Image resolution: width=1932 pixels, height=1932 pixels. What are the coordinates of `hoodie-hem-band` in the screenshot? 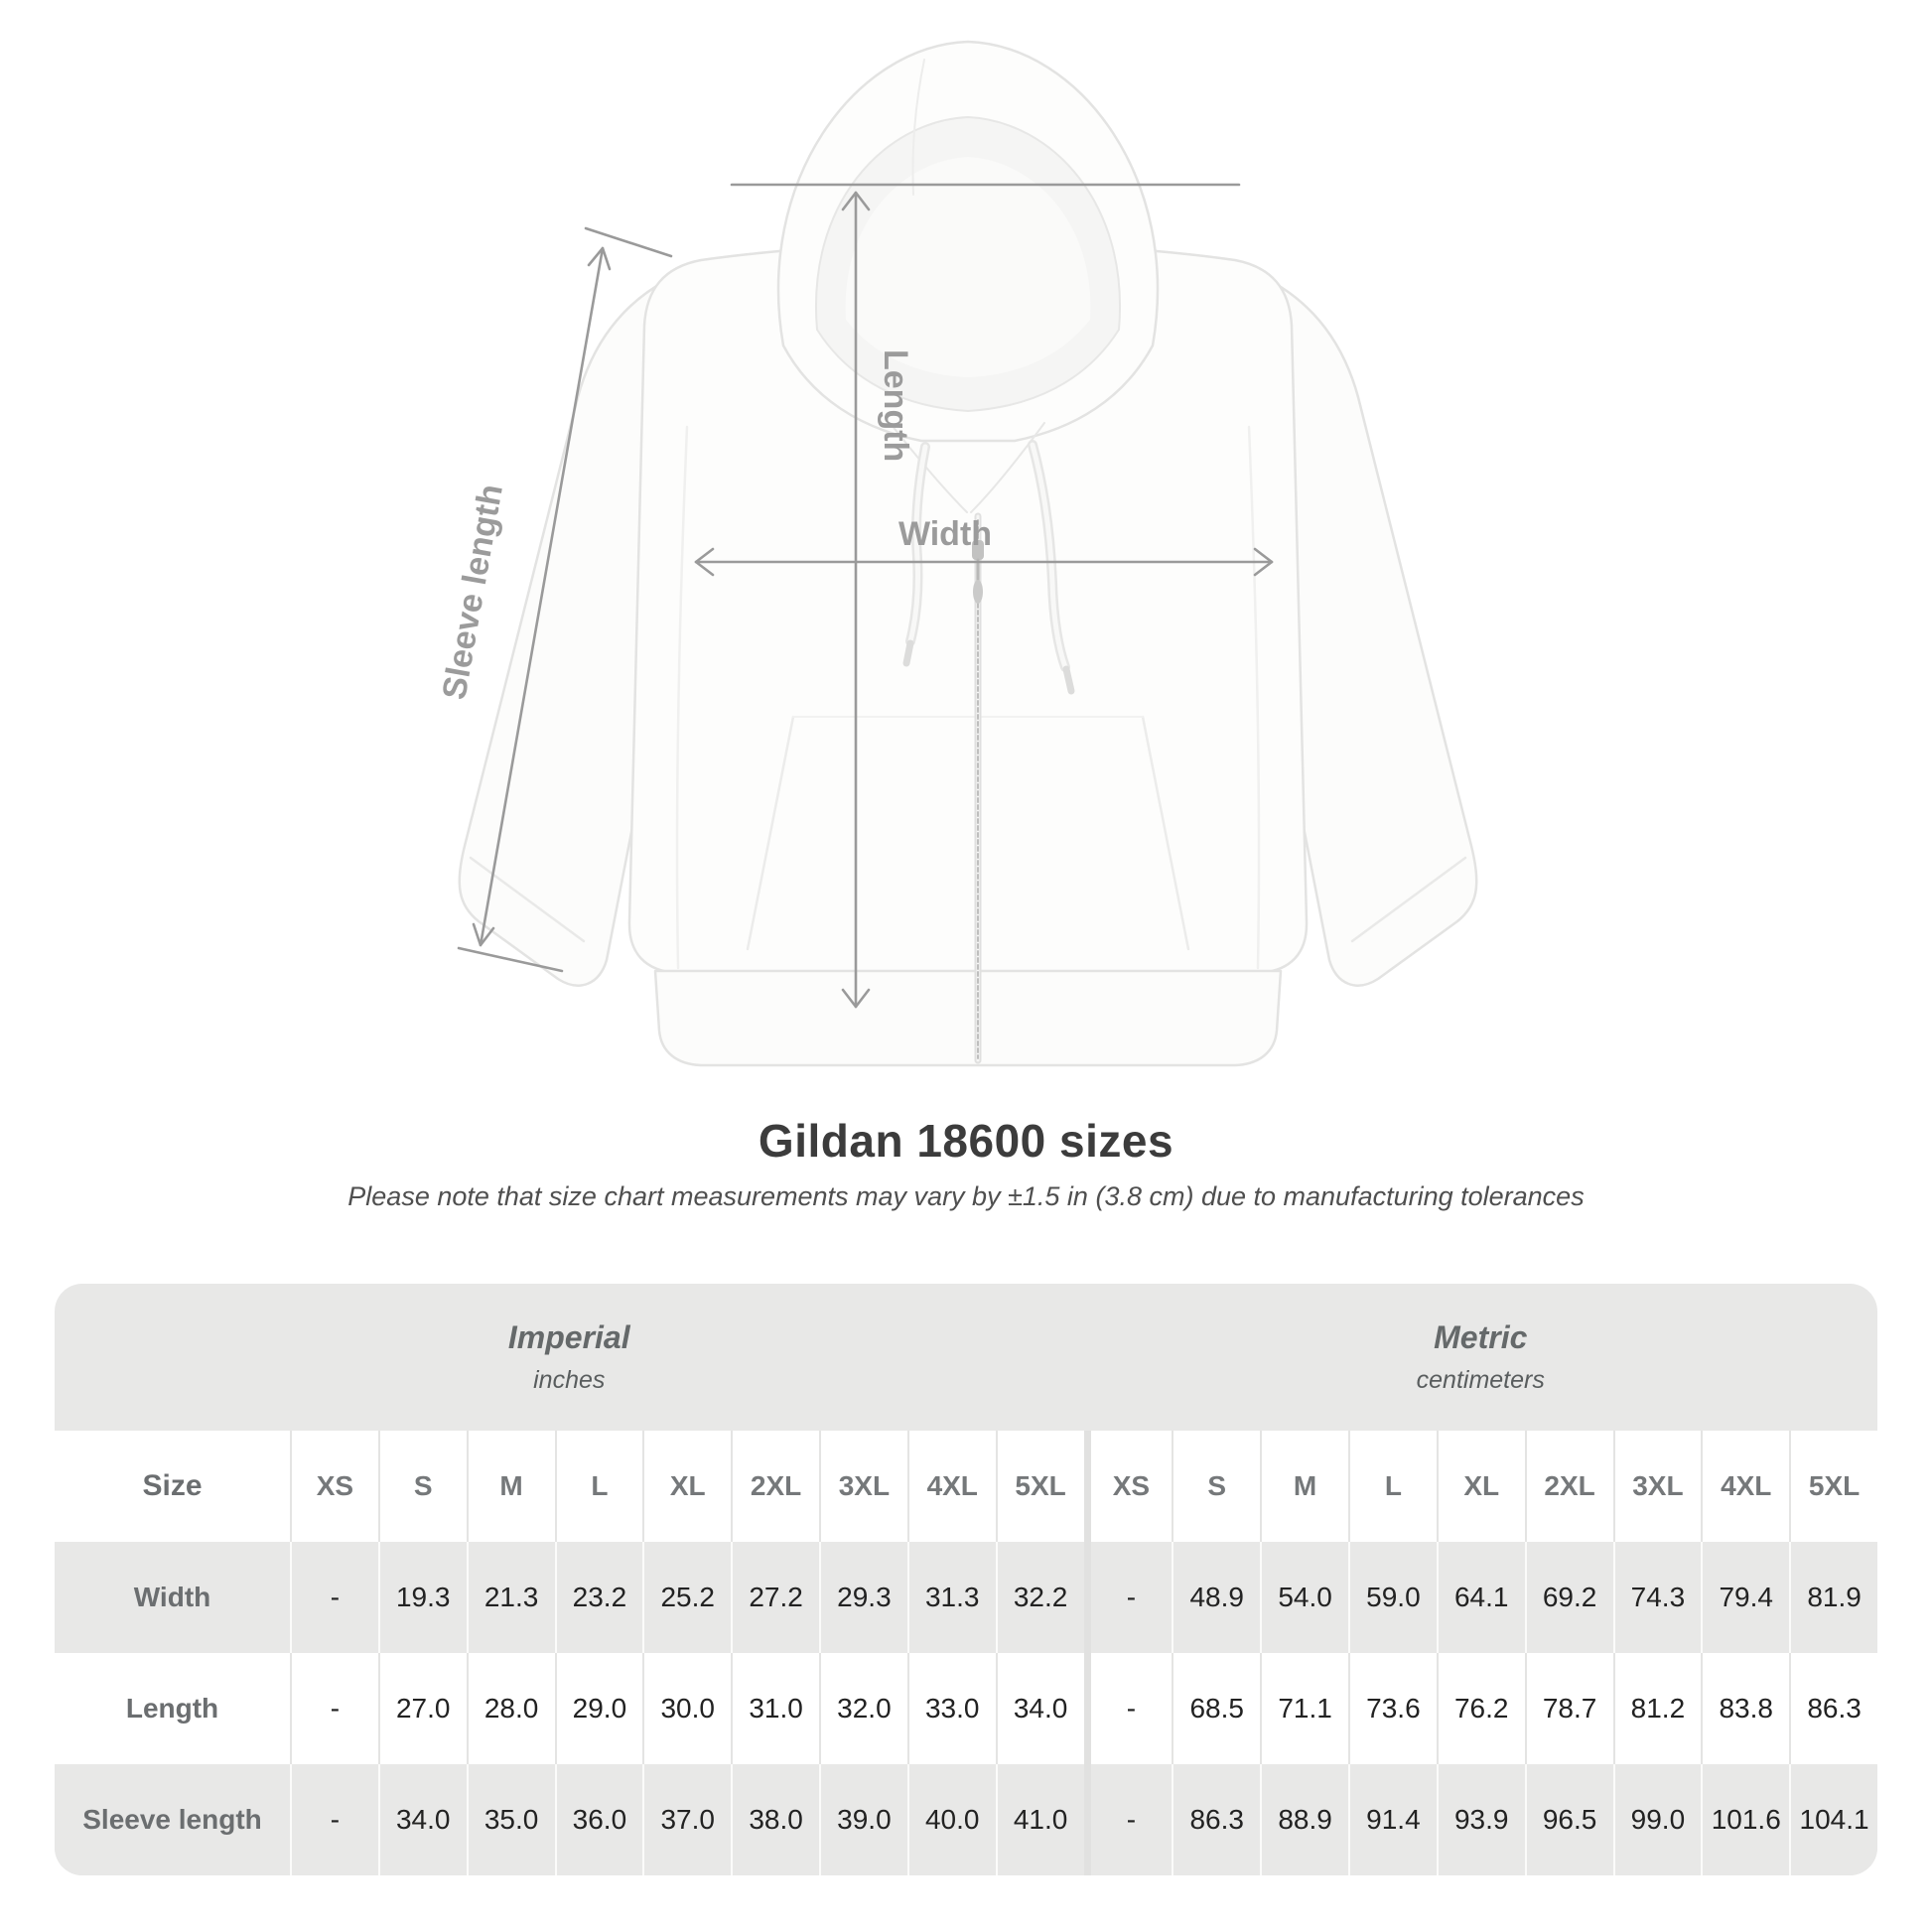 It's located at (968, 1018).